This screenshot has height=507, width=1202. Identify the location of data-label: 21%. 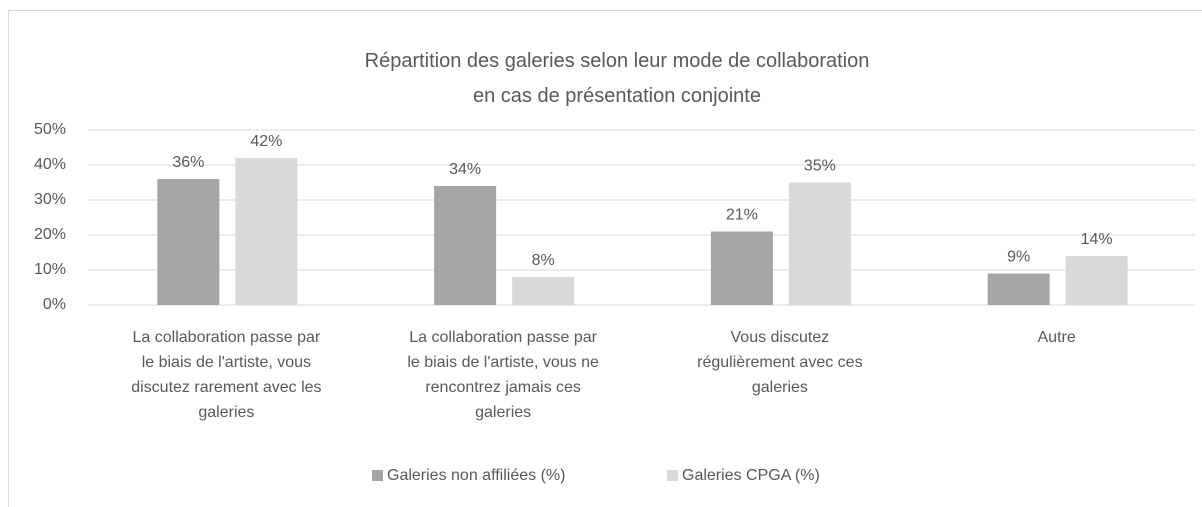
(742, 215).